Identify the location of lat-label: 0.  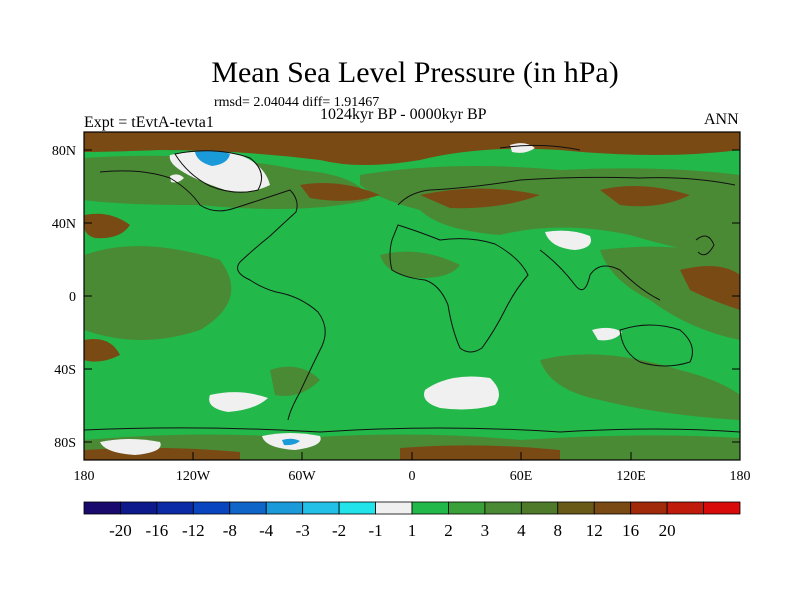
(72, 297).